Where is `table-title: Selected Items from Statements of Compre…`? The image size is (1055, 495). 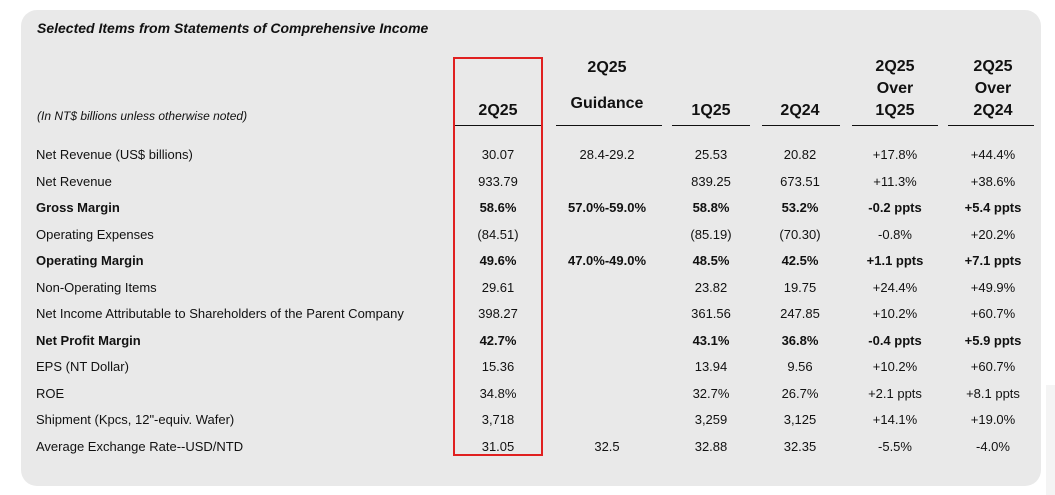 table-title: Selected Items from Statements of Compre… is located at coordinates (233, 28).